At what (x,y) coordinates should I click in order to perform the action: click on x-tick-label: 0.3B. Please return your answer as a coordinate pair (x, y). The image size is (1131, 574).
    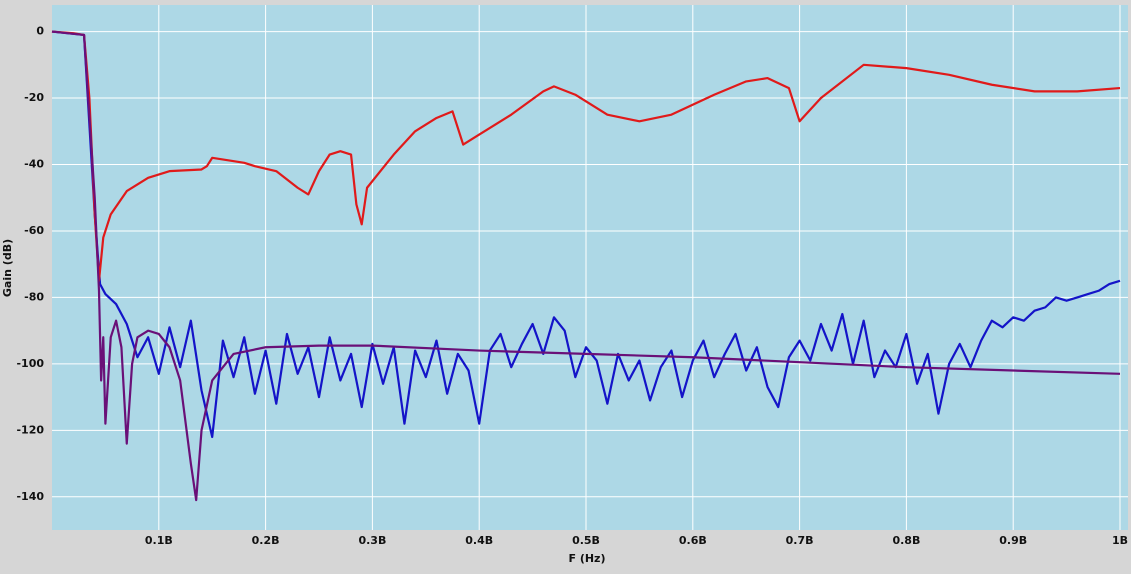
    Looking at the image, I should click on (372, 540).